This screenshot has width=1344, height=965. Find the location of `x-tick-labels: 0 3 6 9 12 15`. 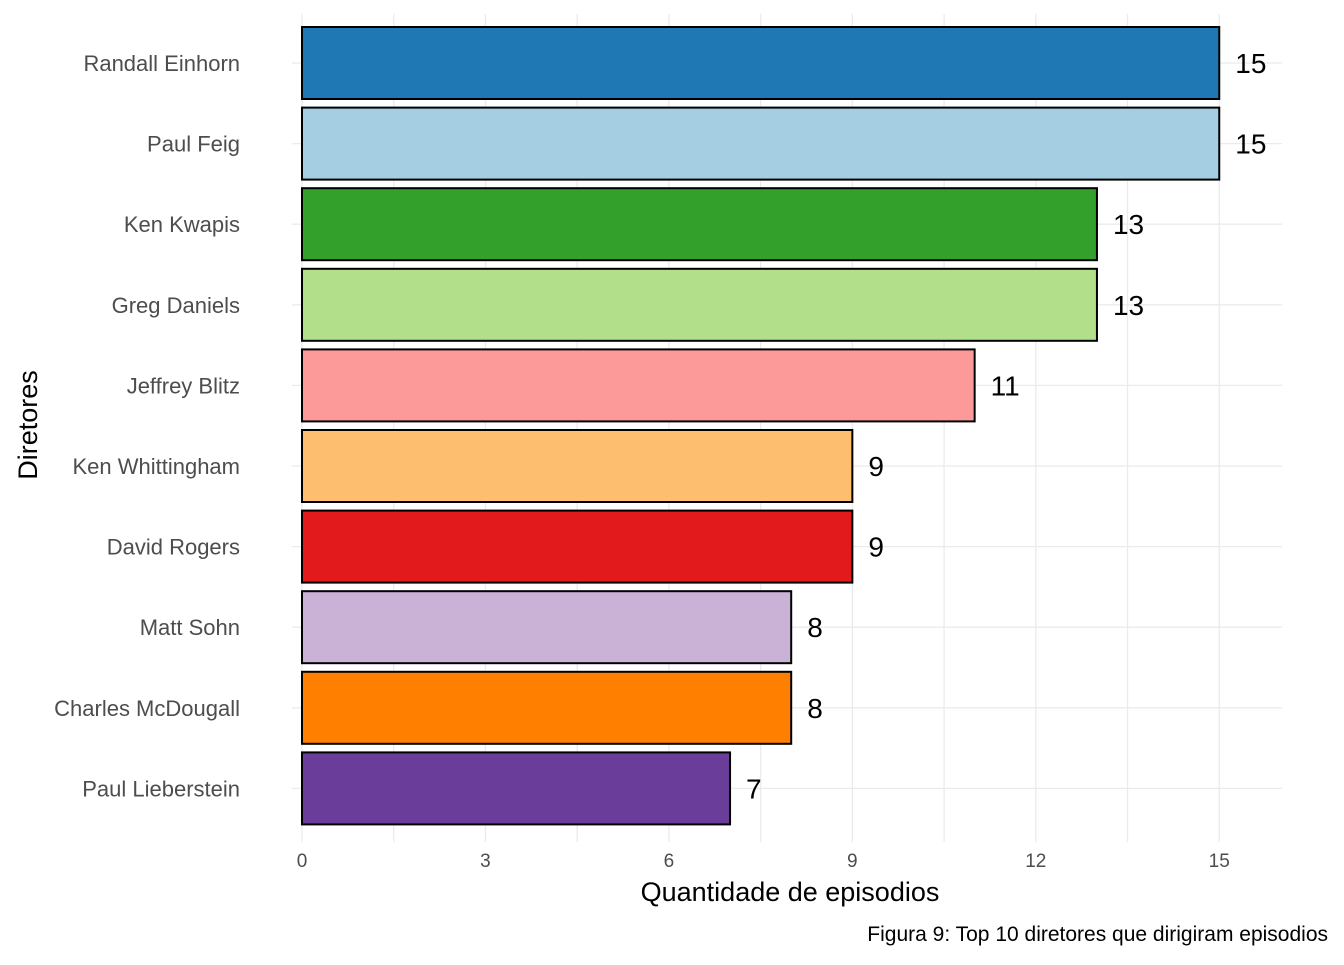

x-tick-labels: 0 3 6 9 12 15 is located at coordinates (763, 861).